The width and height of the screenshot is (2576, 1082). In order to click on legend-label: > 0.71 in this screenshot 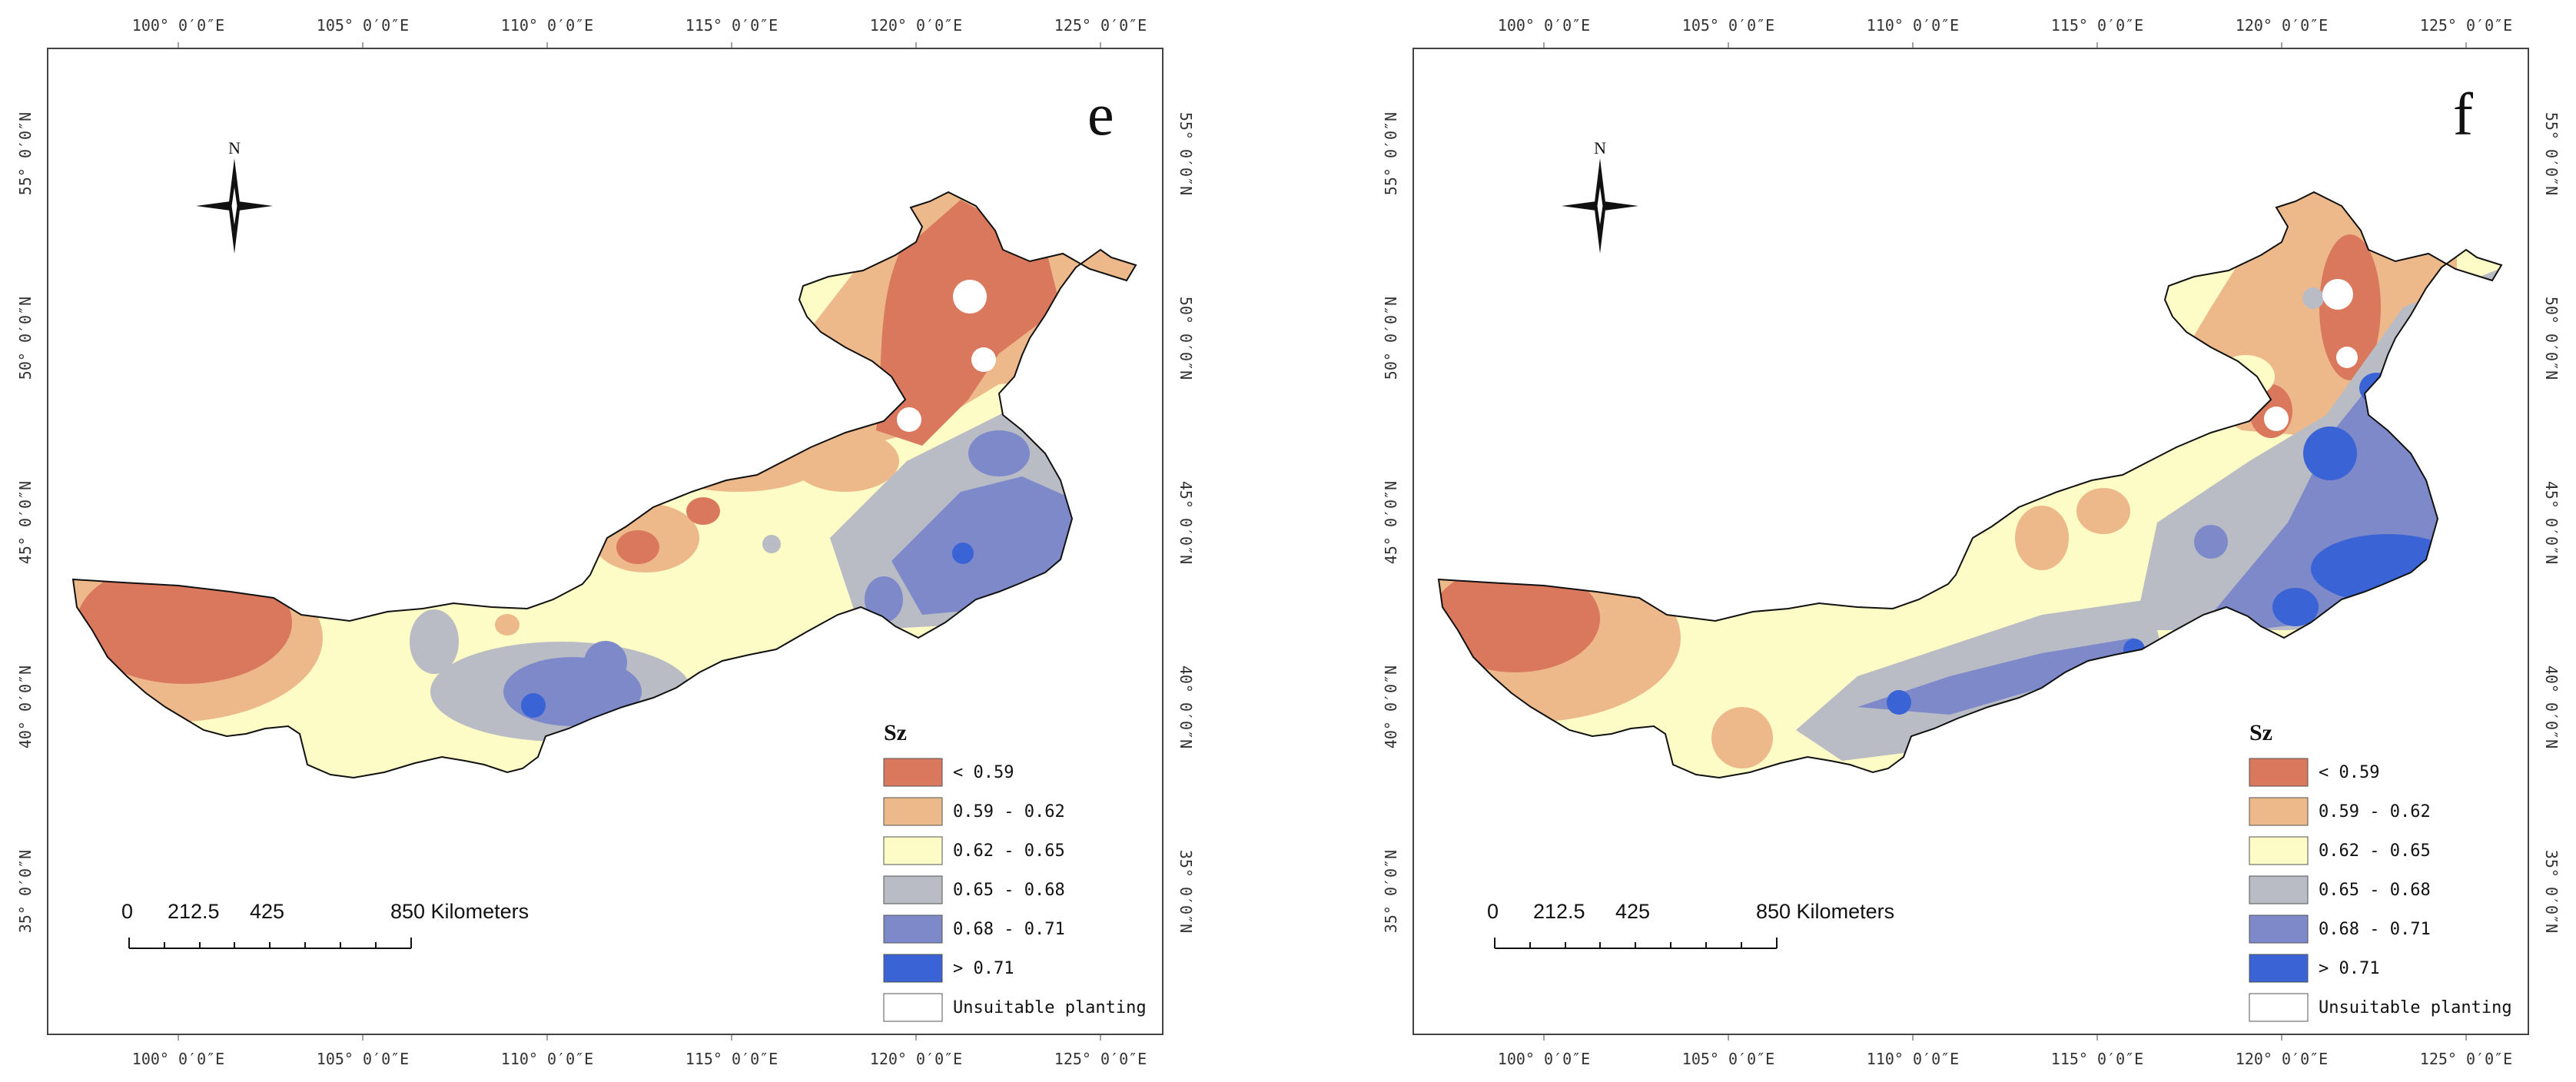, I will do `click(2349, 968)`.